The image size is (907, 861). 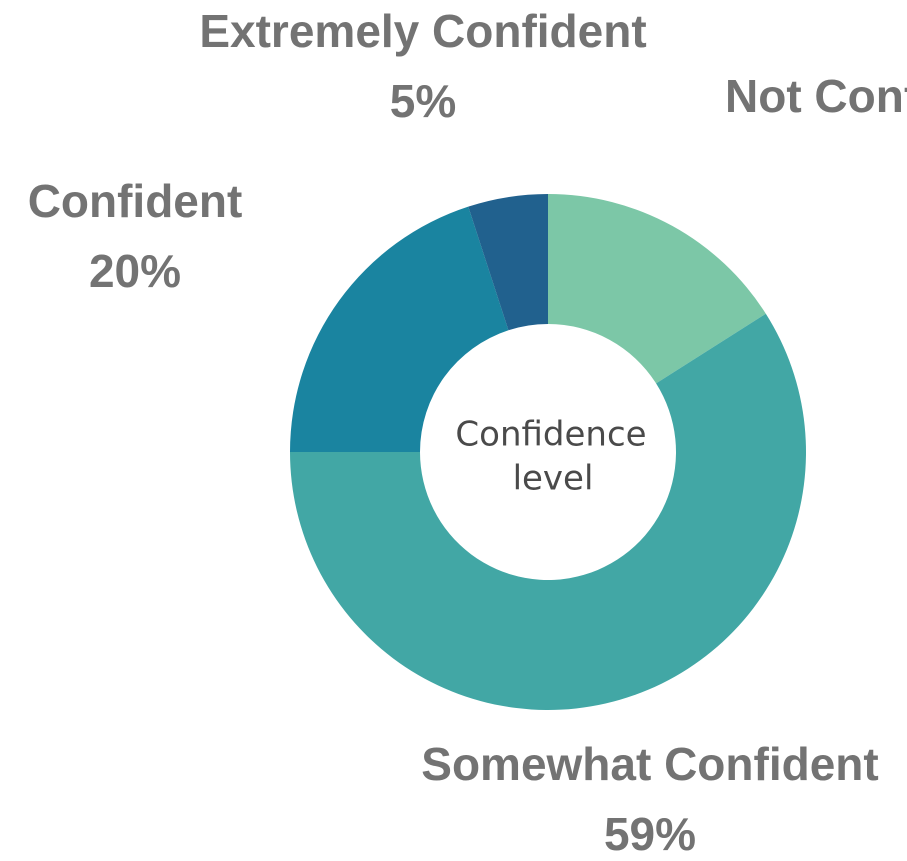 What do you see at coordinates (553, 479) in the screenshot?
I see `center-text: level` at bounding box center [553, 479].